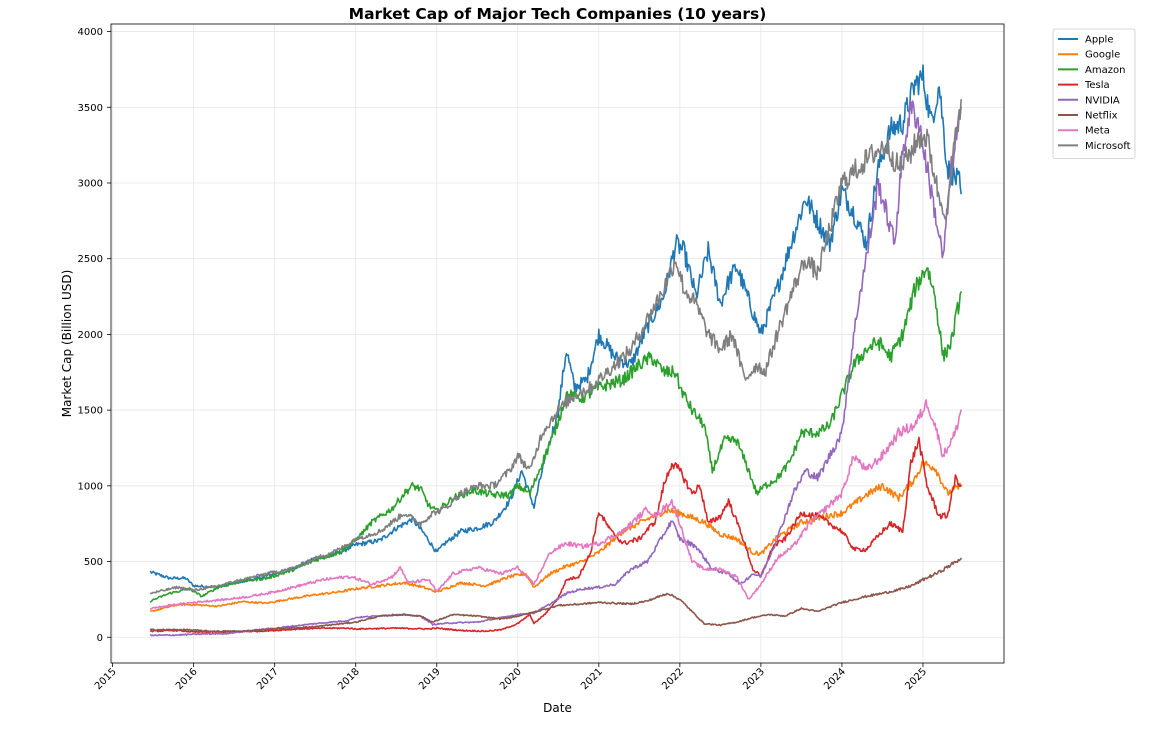 Image resolution: width=1158 pixels, height=739 pixels. Describe the element at coordinates (90, 411) in the screenshot. I see `y-tick-label: 1500` at that location.